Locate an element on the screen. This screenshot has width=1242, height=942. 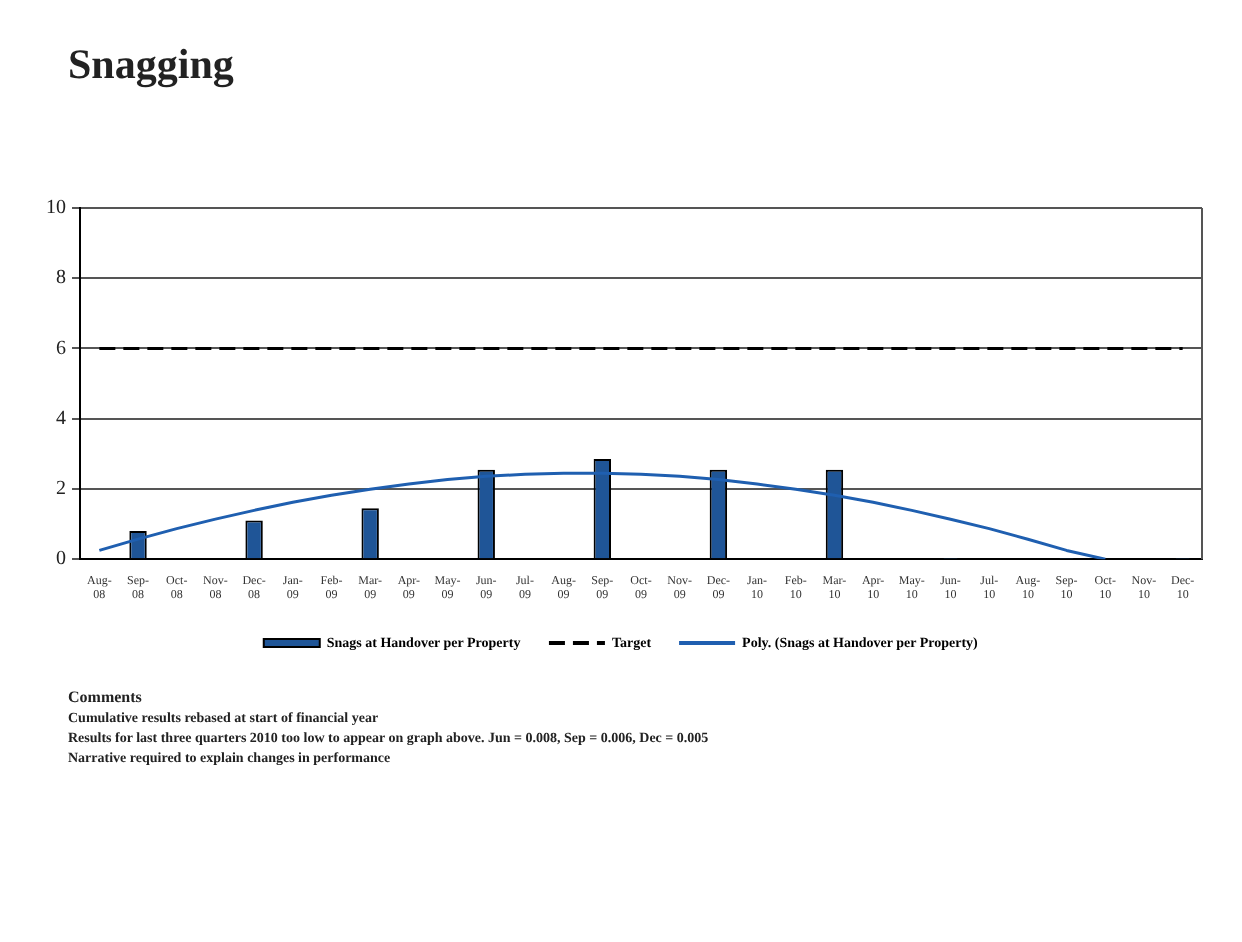
chart-title: Snagging is located at coordinates (151, 65).